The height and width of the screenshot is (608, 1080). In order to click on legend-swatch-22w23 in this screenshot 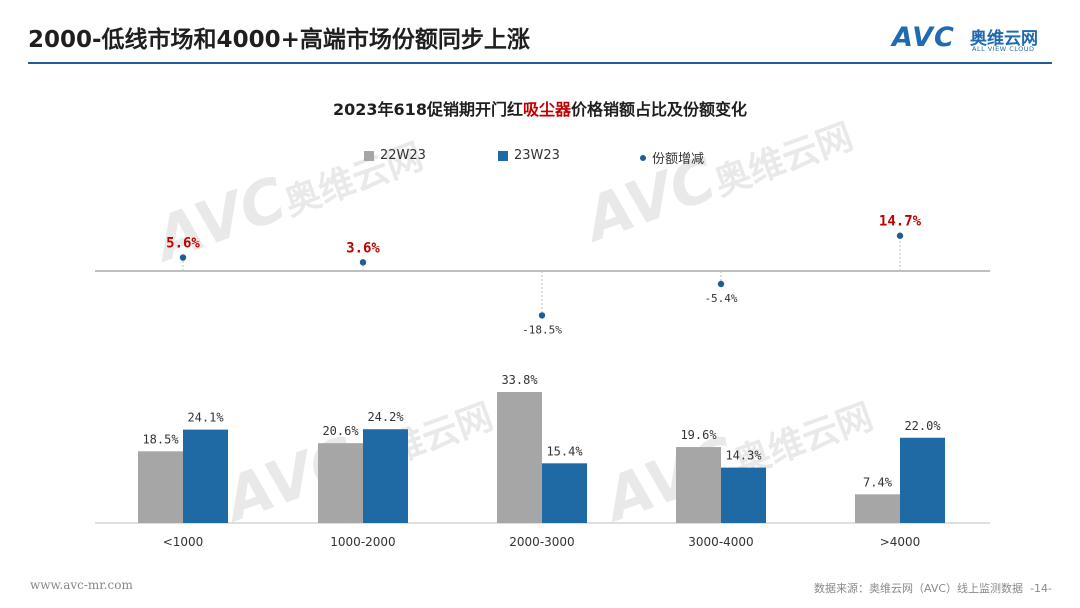, I will do `click(369, 155)`.